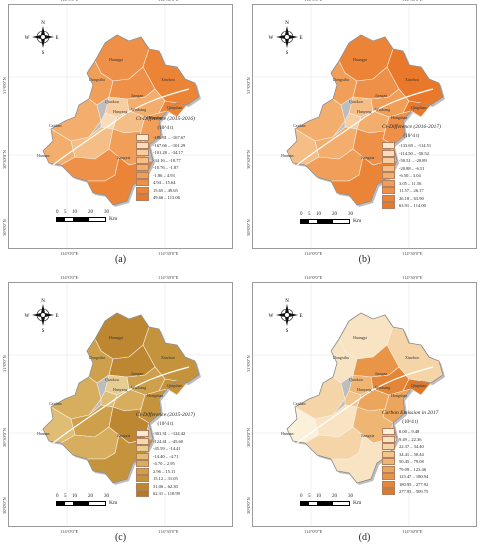 This screenshot has height=550, width=485. I want to click on legend-entry: 62.31 – 118.99, so click(165, 494).